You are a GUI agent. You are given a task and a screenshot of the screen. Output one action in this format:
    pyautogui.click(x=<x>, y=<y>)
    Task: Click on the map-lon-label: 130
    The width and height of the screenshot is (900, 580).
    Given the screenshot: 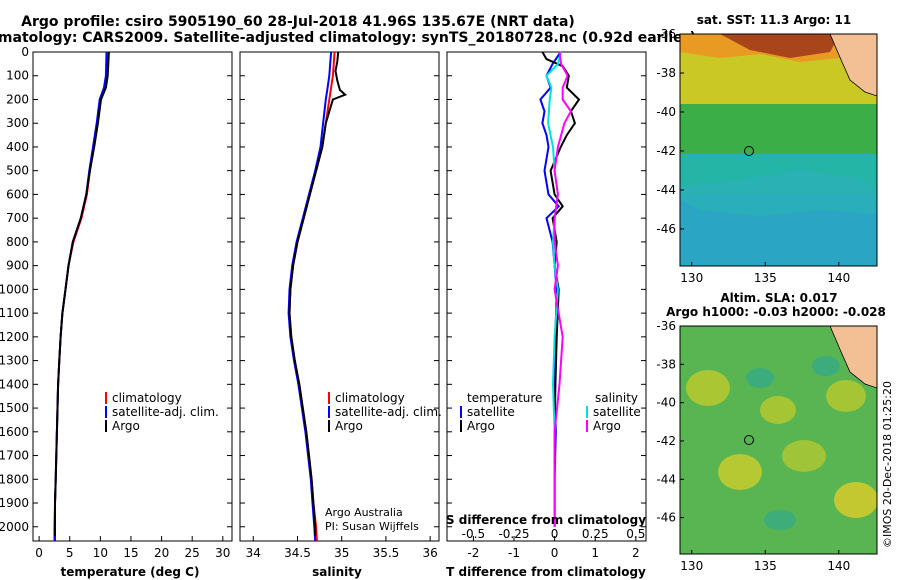 What is the action you would take?
    pyautogui.click(x=691, y=566)
    